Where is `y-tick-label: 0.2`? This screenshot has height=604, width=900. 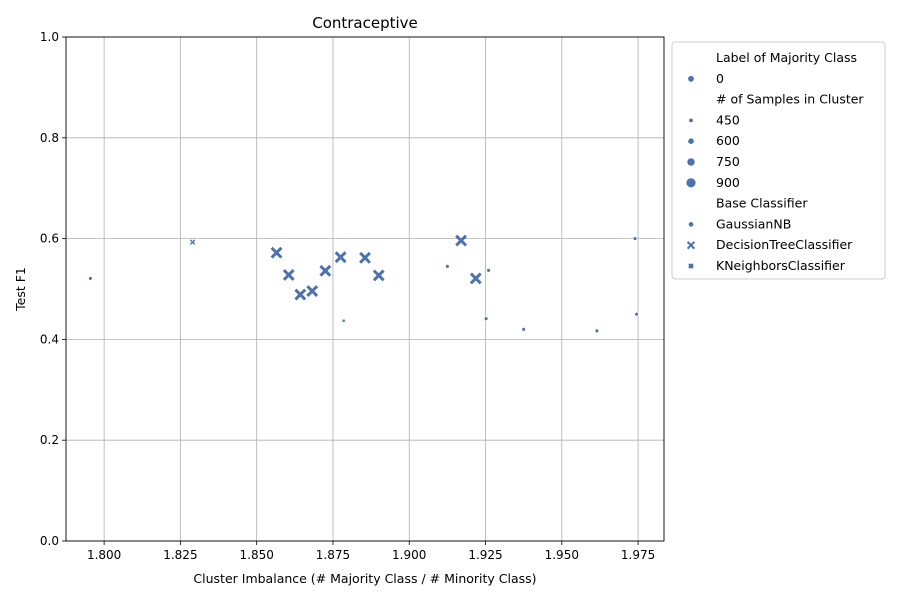
y-tick-label: 0.2 is located at coordinates (49, 440).